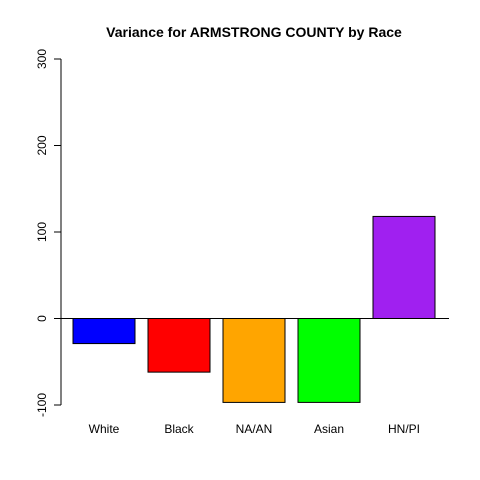 The image size is (480, 480). Describe the element at coordinates (329, 360) in the screenshot. I see `bar-asian` at that location.